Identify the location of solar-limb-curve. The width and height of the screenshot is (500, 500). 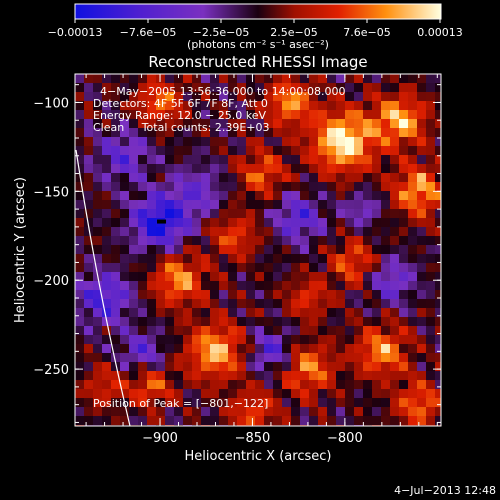
(103, 287).